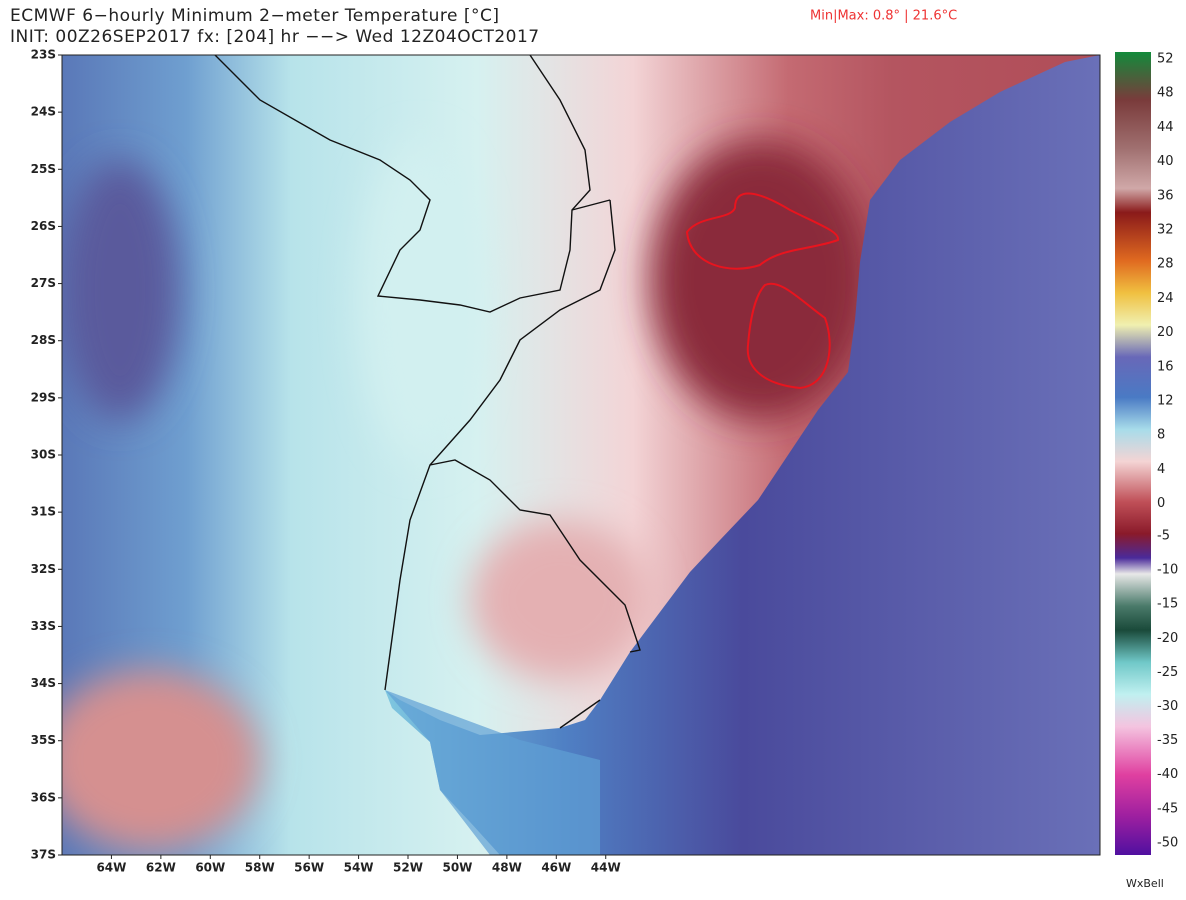  What do you see at coordinates (43, 512) in the screenshot?
I see `lat-label: 31S` at bounding box center [43, 512].